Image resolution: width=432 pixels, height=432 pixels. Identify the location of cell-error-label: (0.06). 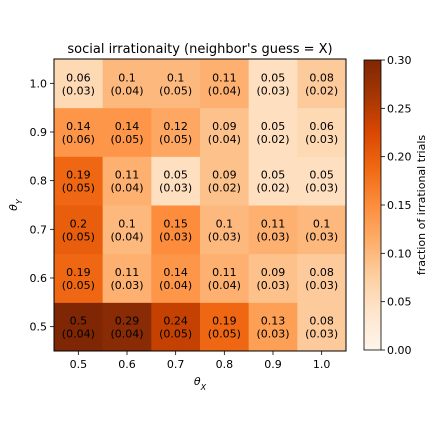
(78, 139).